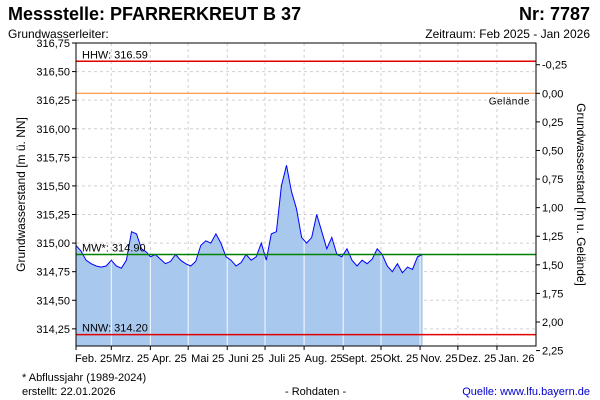 This screenshot has width=600, height=400. What do you see at coordinates (69, 392) in the screenshot?
I see `created-date: erstellt: 22.01.2026` at bounding box center [69, 392].